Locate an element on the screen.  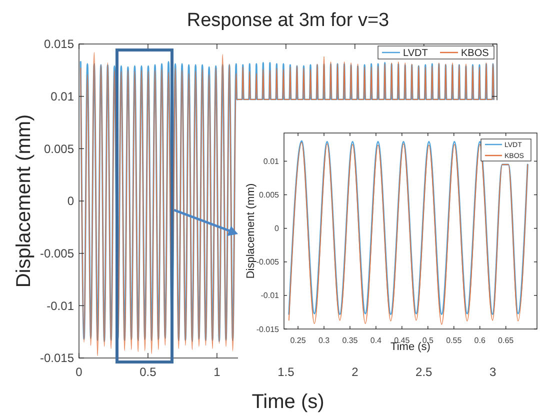
x-tick-label: 0.25 is located at coordinates (298, 340).